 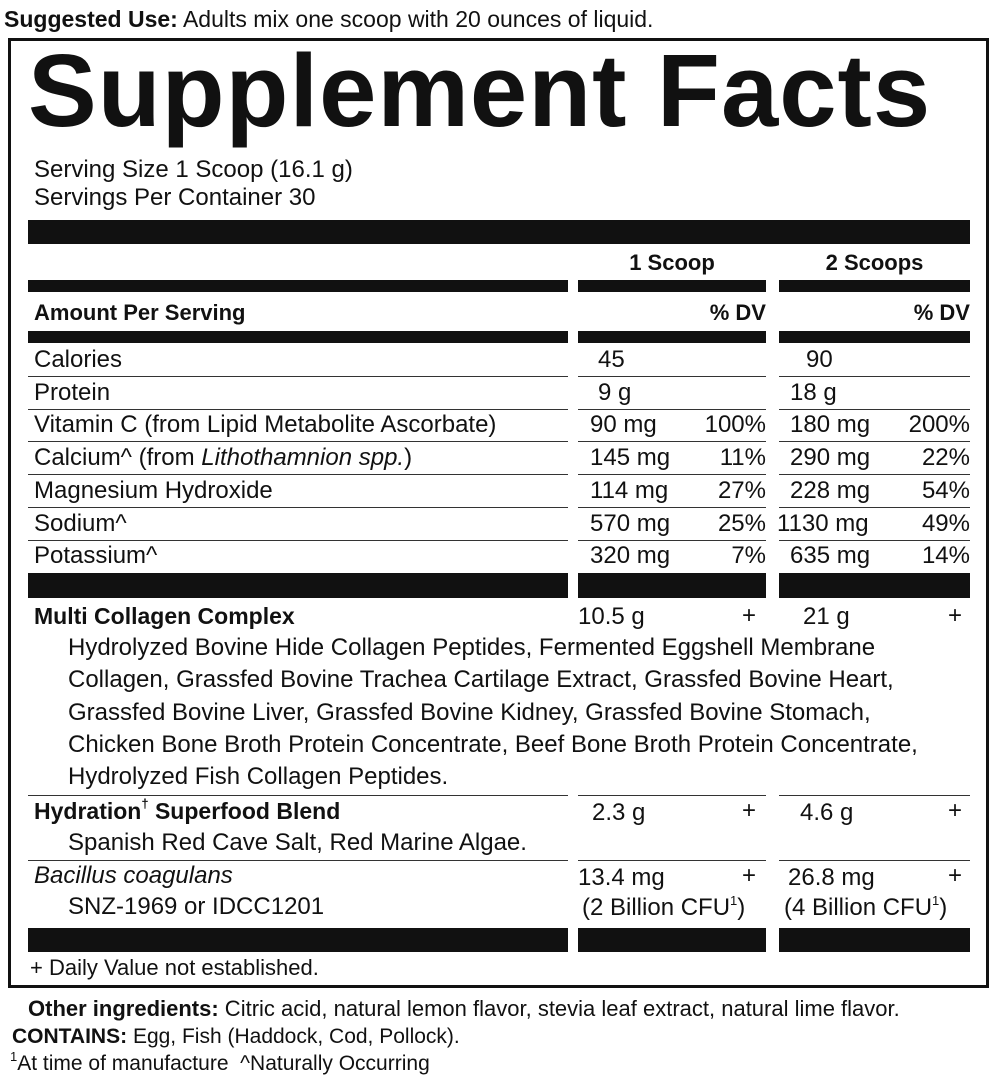 I want to click on nutrient-name: Magnesium Hydroxide, so click(x=153, y=490).